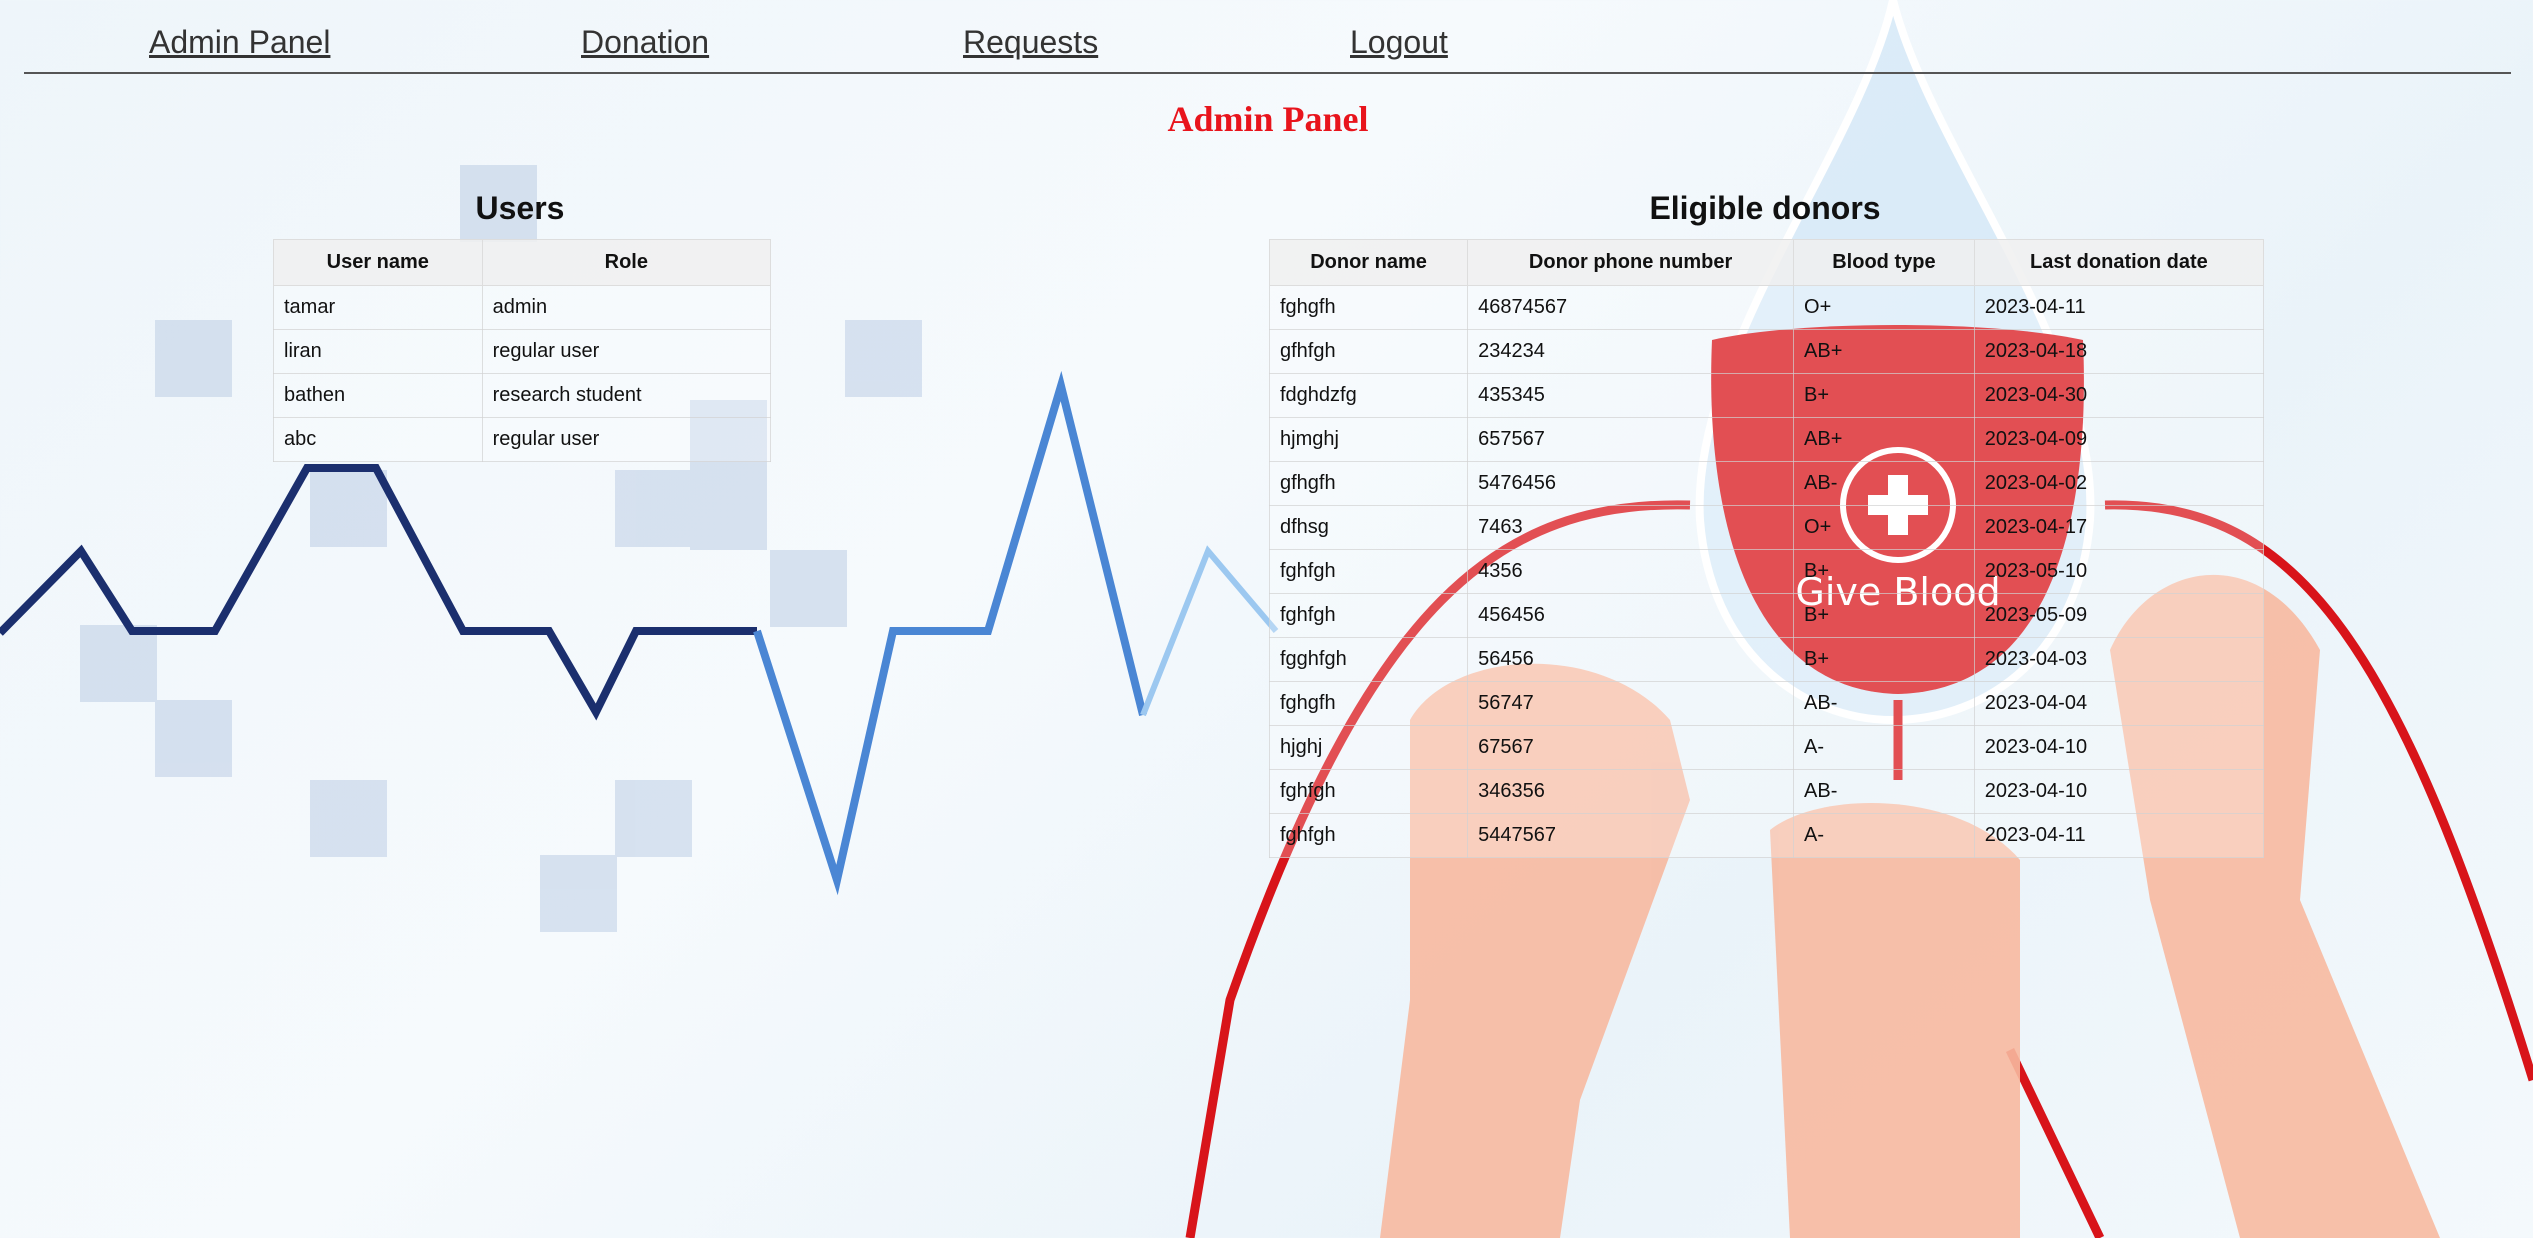 The width and height of the screenshot is (2533, 1238). What do you see at coordinates (626, 395) in the screenshot?
I see `table-cell: research student` at bounding box center [626, 395].